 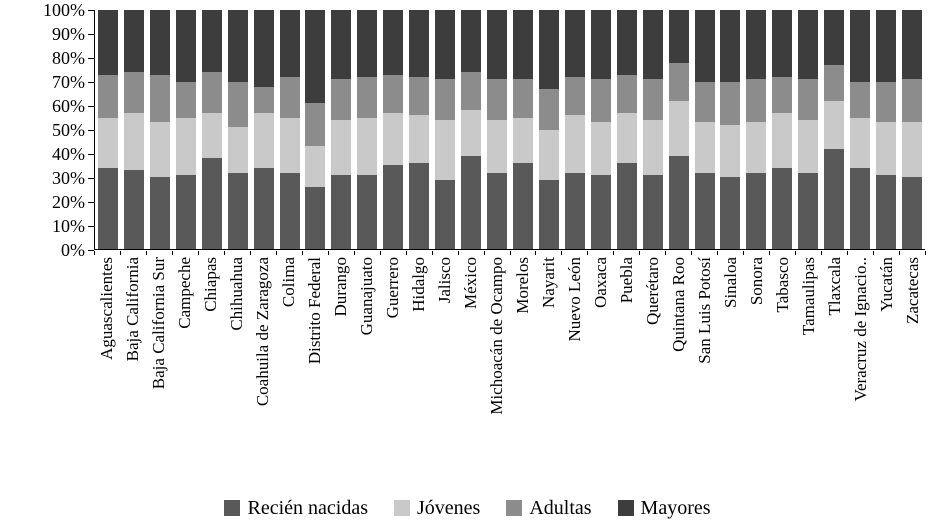 What do you see at coordinates (730, 282) in the screenshot?
I see `x-axis-label: Sinaloa` at bounding box center [730, 282].